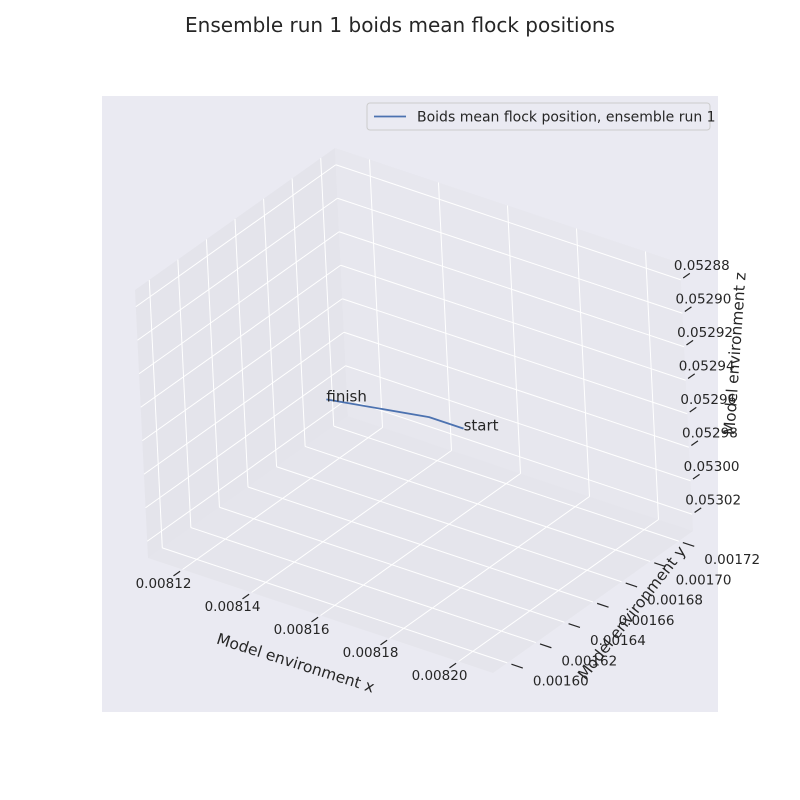 The image size is (800, 800). Describe the element at coordinates (481, 426) in the screenshot. I see `annotation-start: start` at that location.